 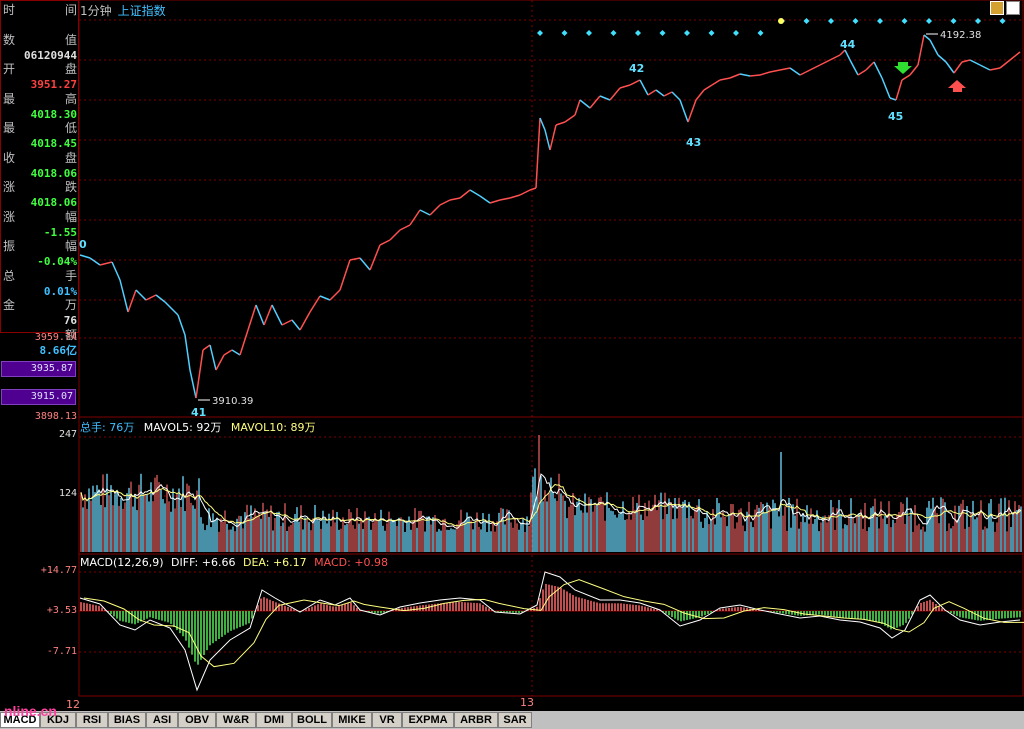 I want to click on security-title: 上证指数, so click(x=141, y=11).